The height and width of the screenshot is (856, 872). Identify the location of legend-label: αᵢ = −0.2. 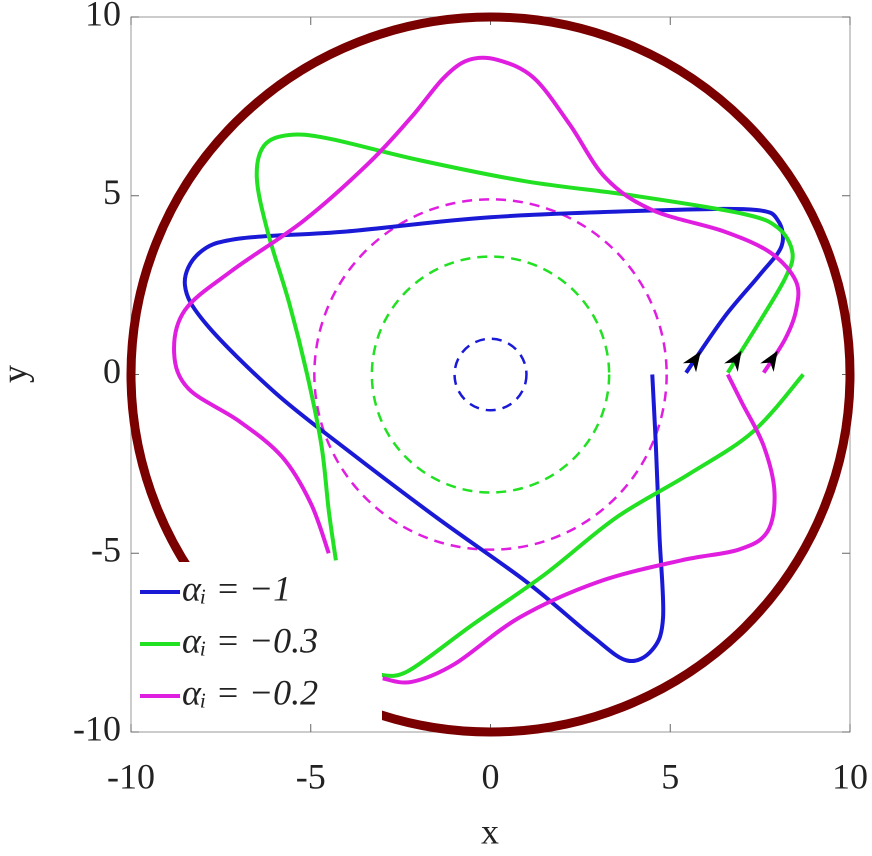
(250, 692).